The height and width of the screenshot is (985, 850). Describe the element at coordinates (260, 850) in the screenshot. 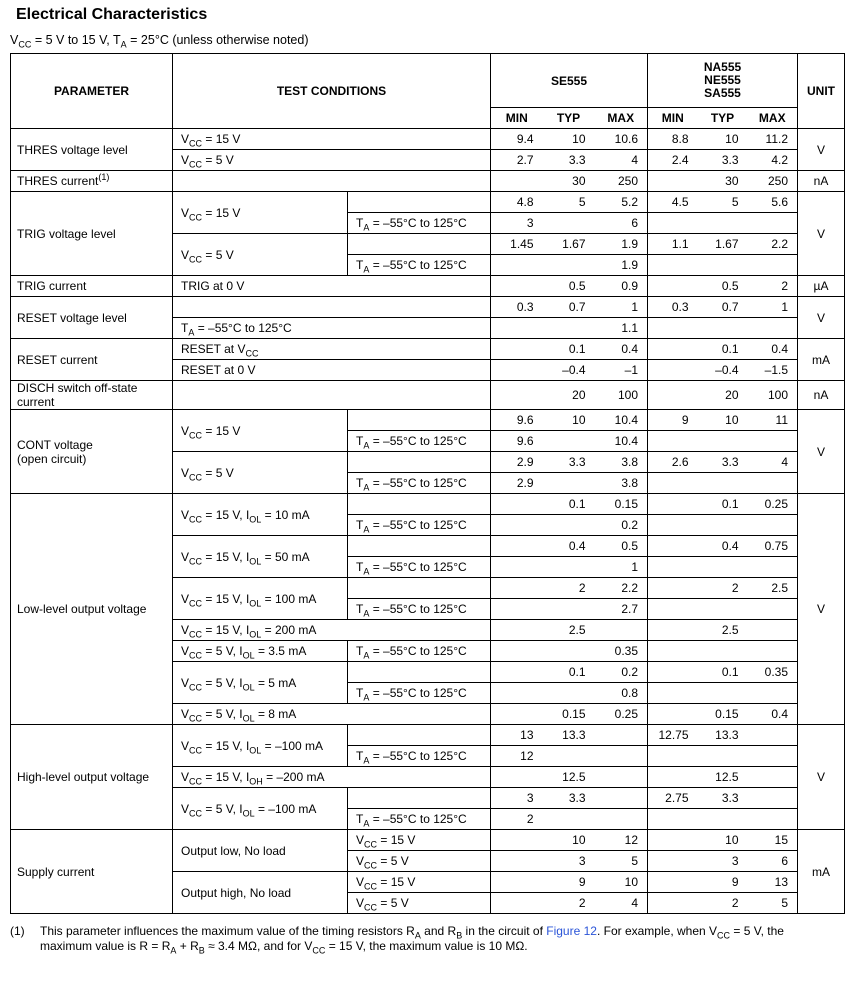

I see `condition-cell: Output low, No load` at that location.